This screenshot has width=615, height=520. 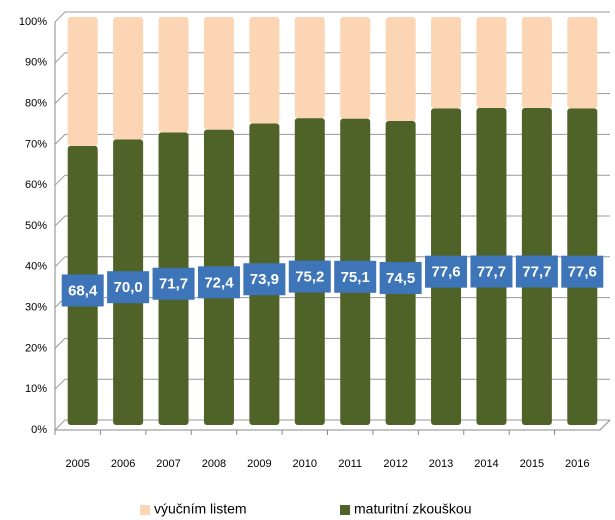 I want to click on x-tick-label: 2011, so click(x=350, y=464).